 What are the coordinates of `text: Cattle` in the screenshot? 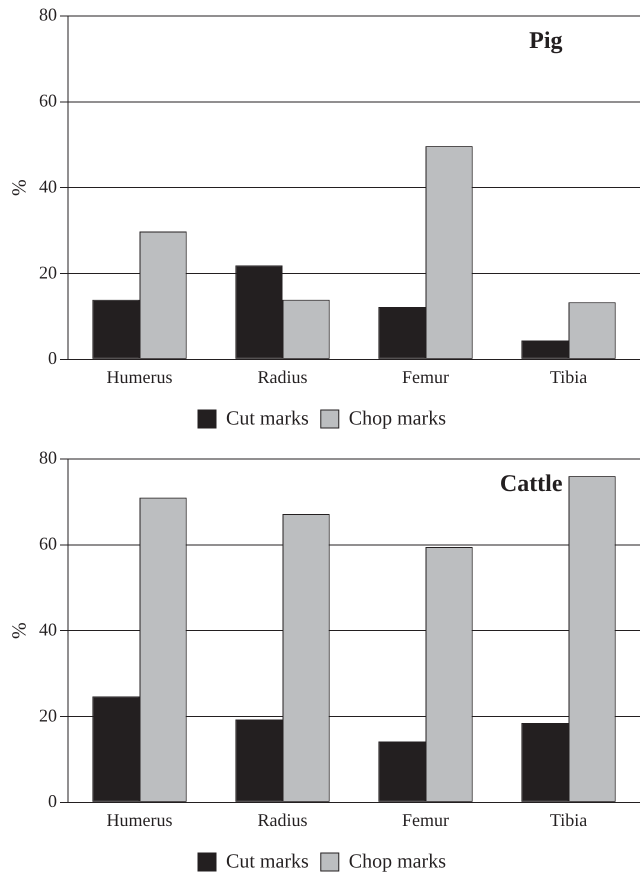 It's located at (531, 484).